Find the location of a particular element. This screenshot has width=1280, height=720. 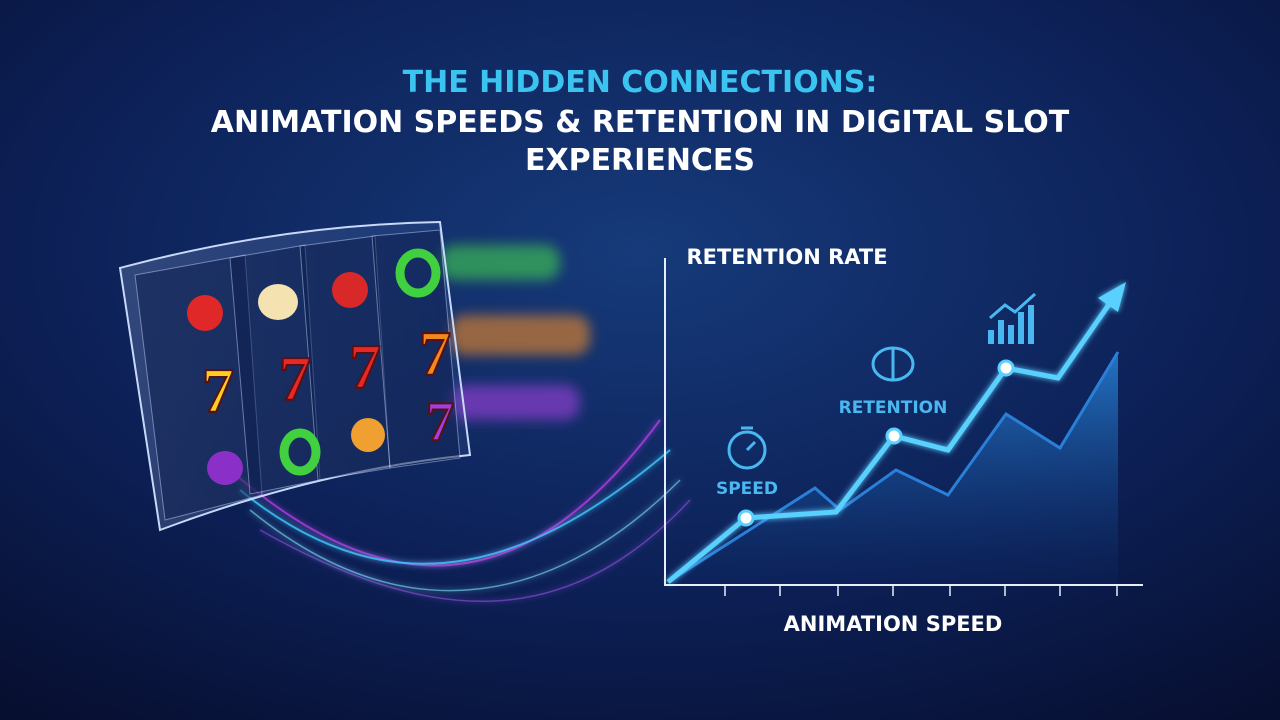

main-line is located at coordinates (890, 441).